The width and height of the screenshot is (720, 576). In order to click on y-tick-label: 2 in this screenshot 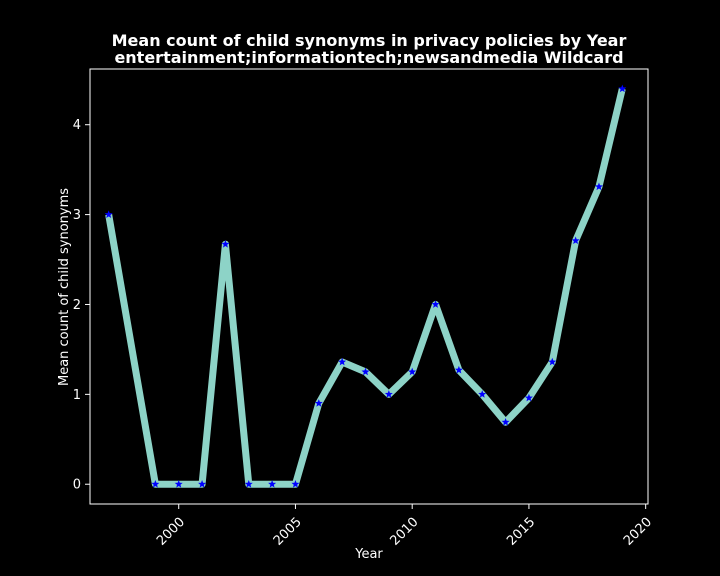, I will do `click(77, 305)`.